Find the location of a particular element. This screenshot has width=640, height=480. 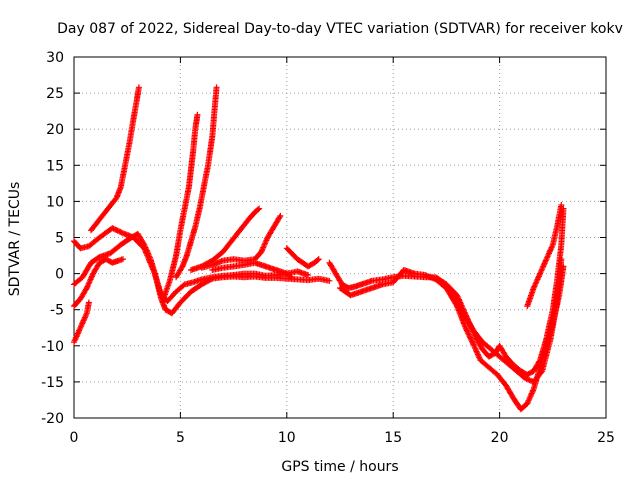

y-tick-label: 25 is located at coordinates (55, 94).